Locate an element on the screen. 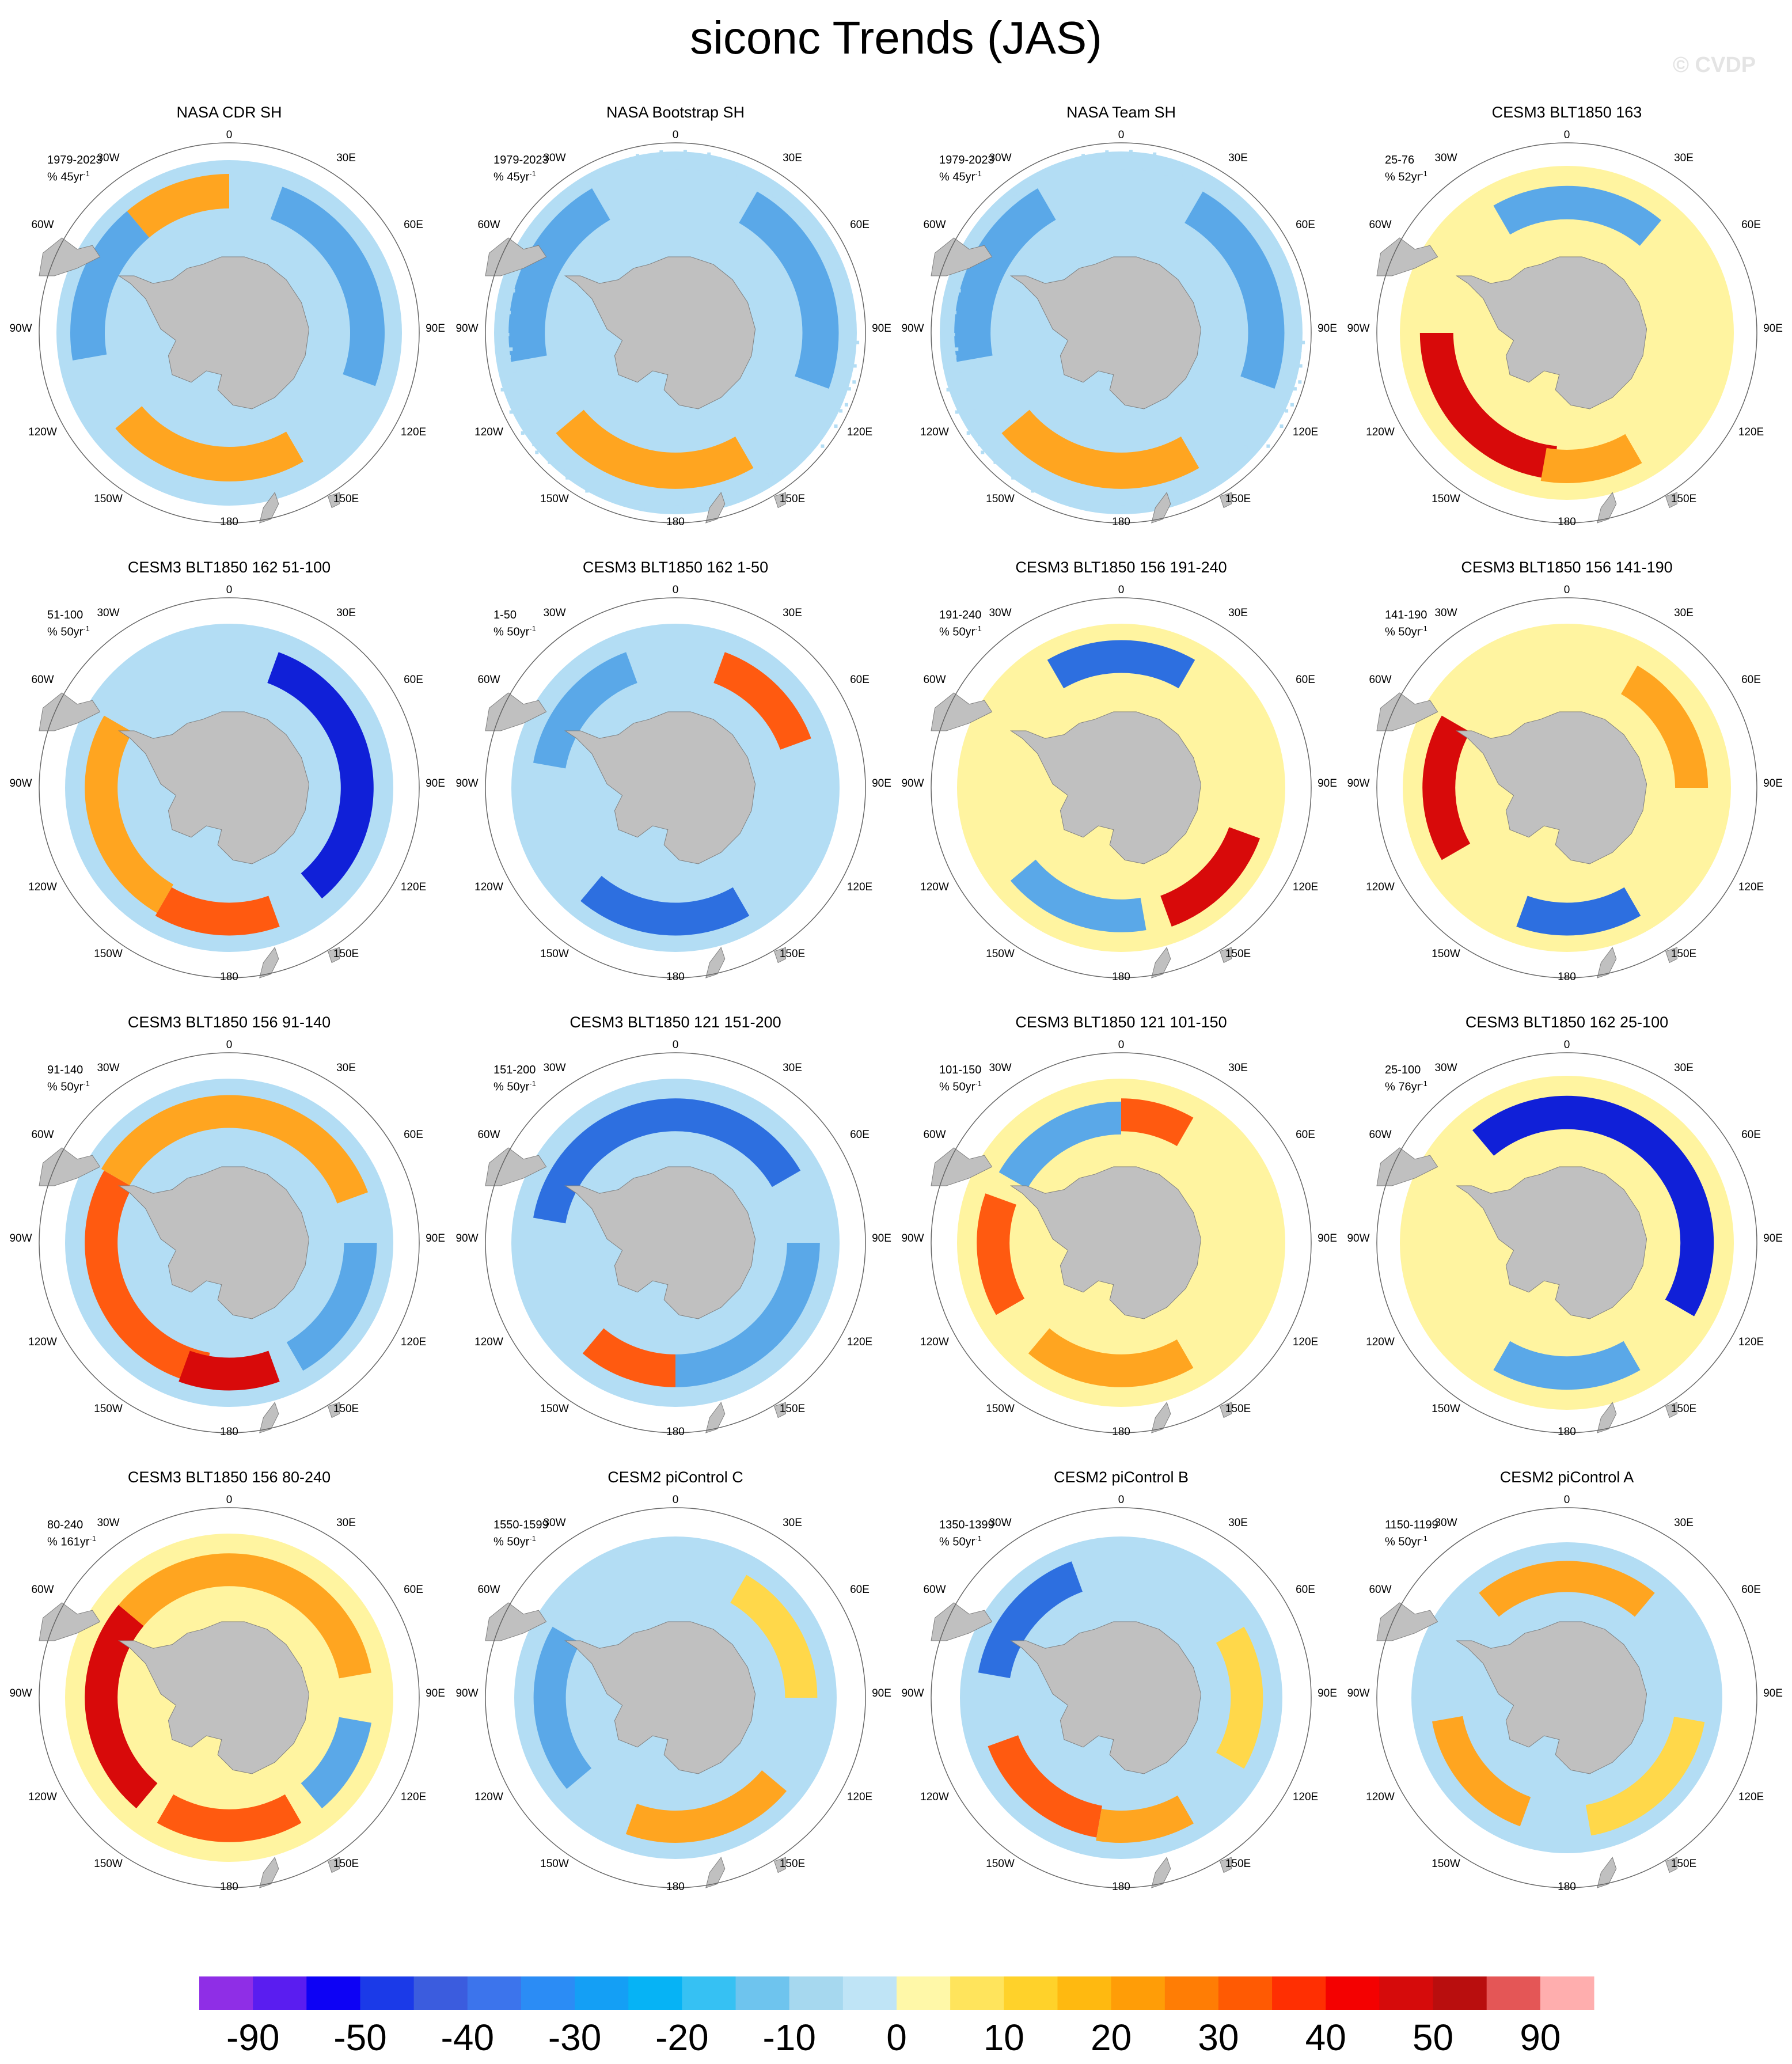 The width and height of the screenshot is (1792, 2064). longitude-label: 150E is located at coordinates (1238, 1409).